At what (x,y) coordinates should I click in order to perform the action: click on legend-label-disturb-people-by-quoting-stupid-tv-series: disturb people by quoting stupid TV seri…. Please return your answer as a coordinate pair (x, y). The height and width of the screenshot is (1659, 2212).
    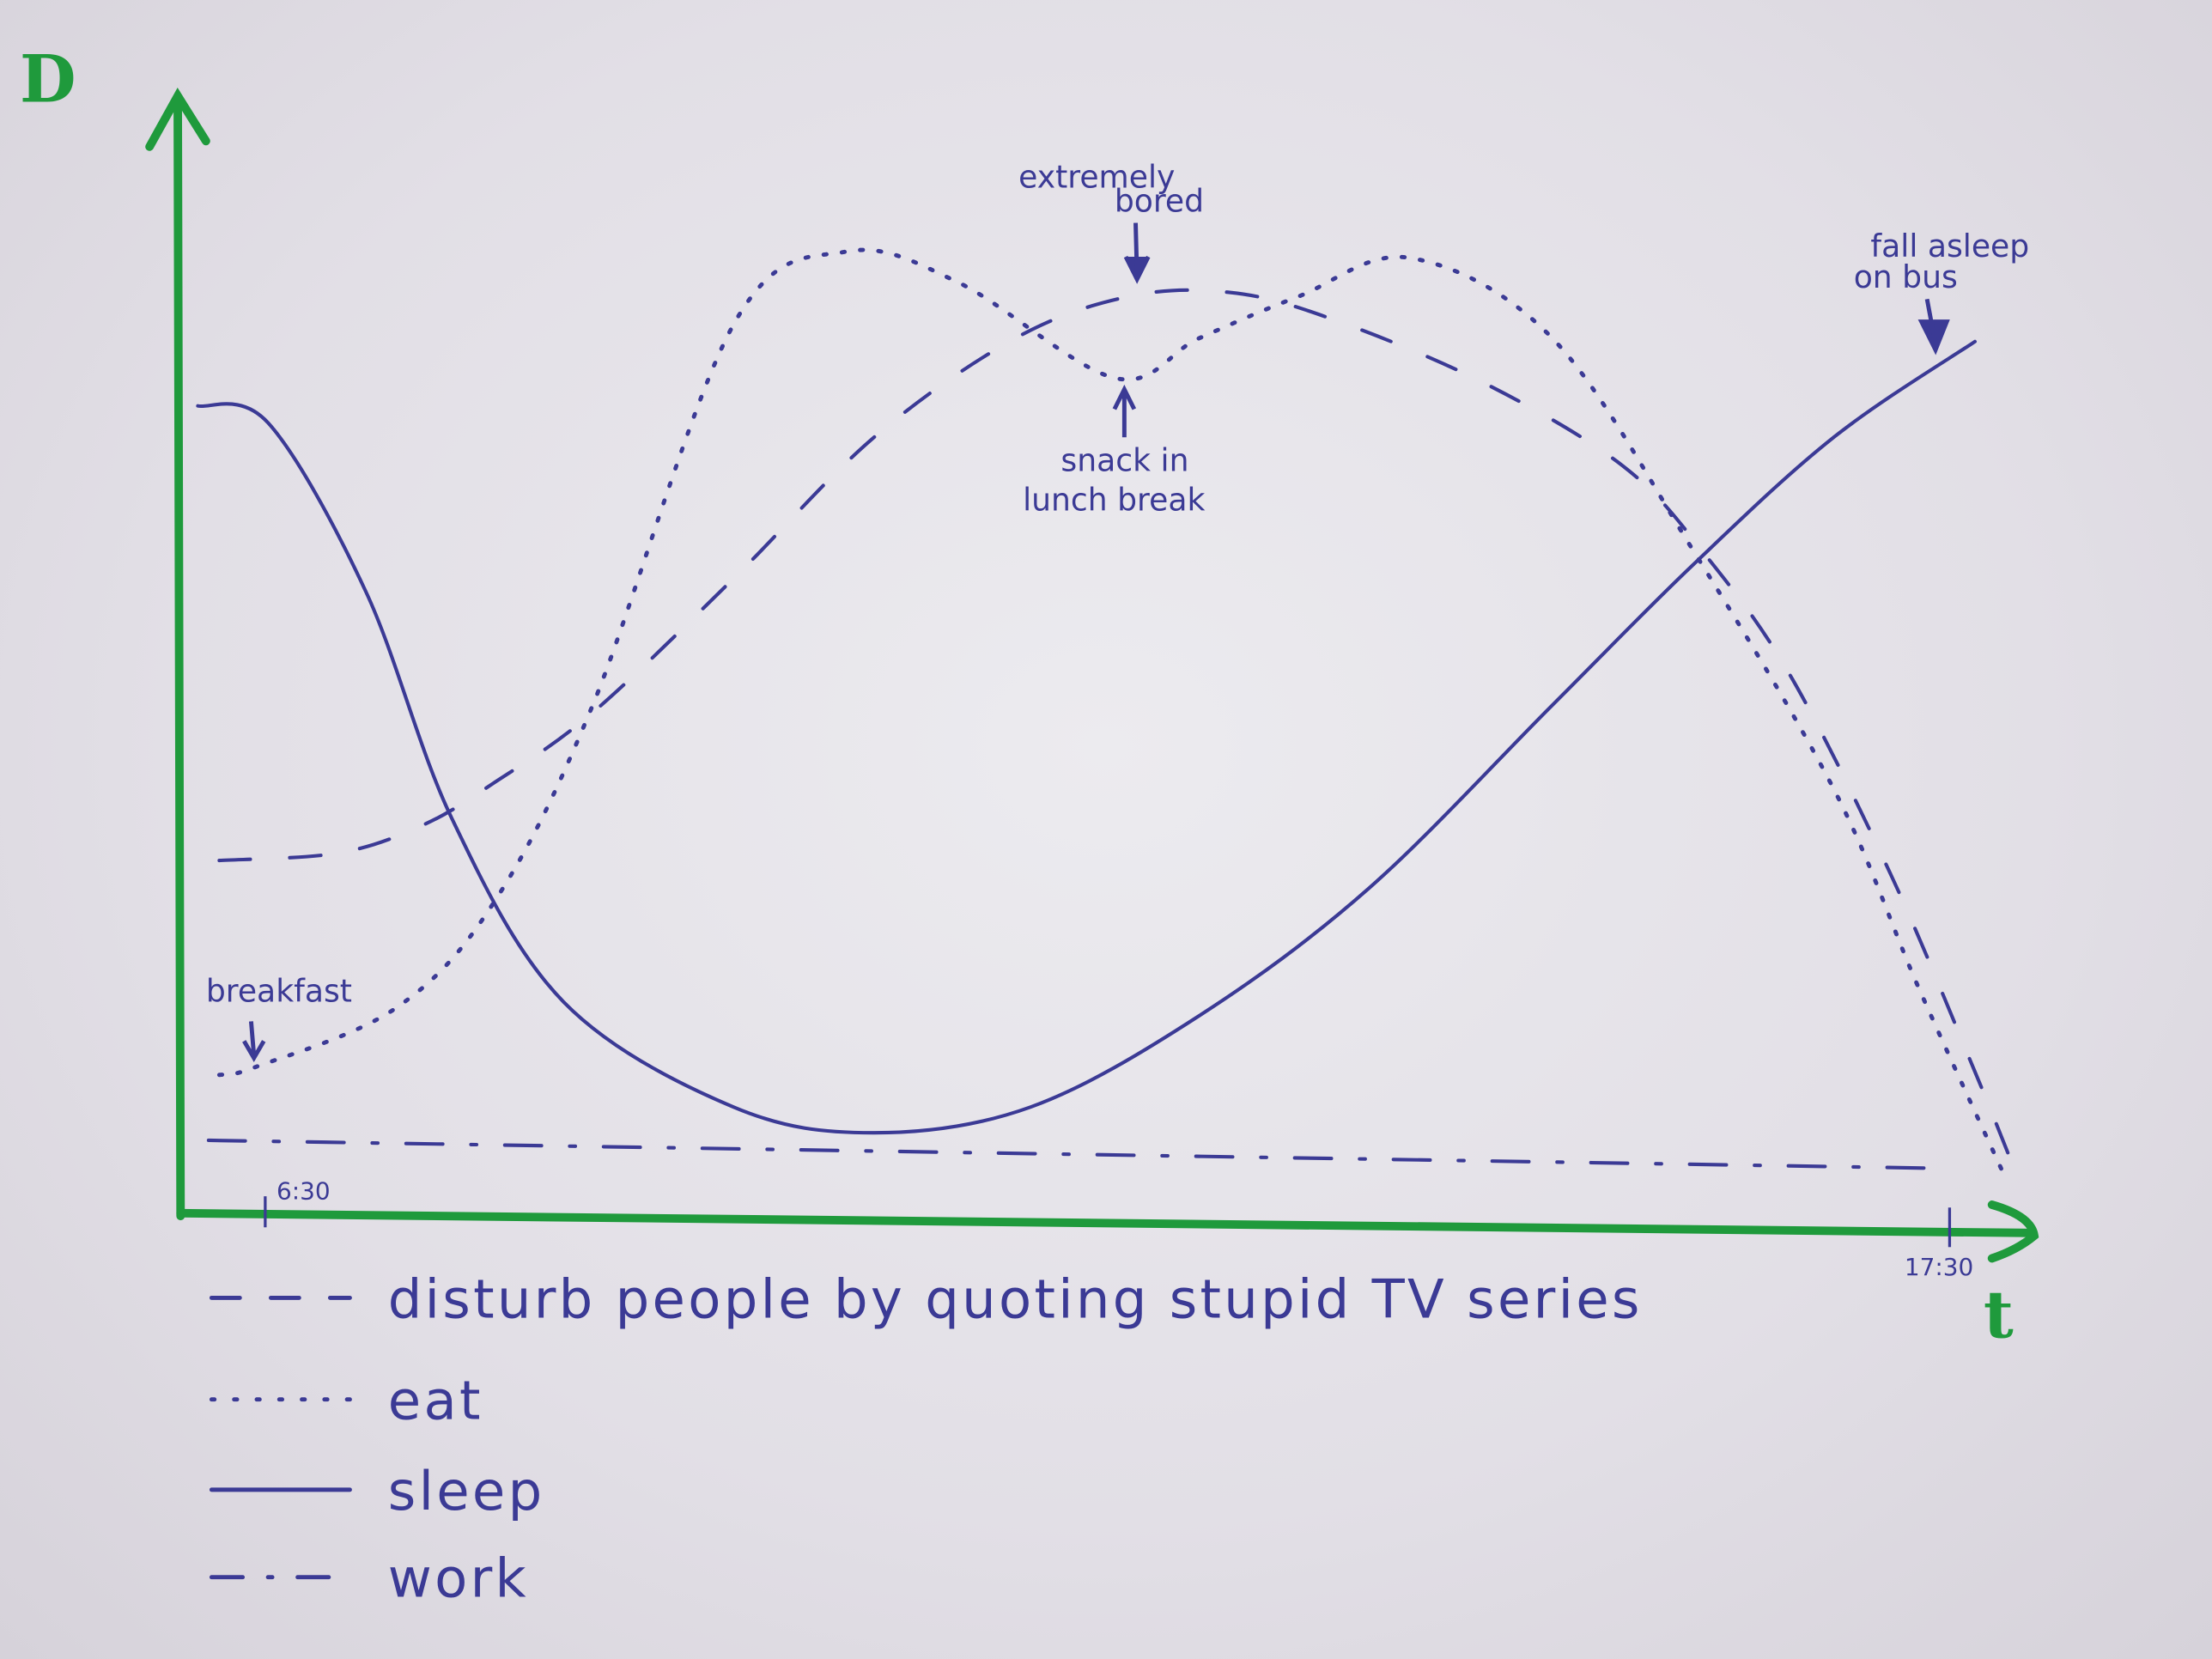
    Looking at the image, I should click on (1016, 1298).